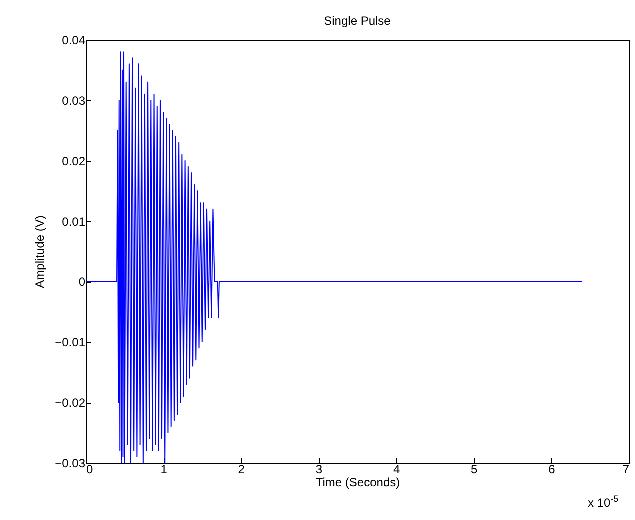  What do you see at coordinates (164, 469) in the screenshot?
I see `x-tick-label: 1` at bounding box center [164, 469].